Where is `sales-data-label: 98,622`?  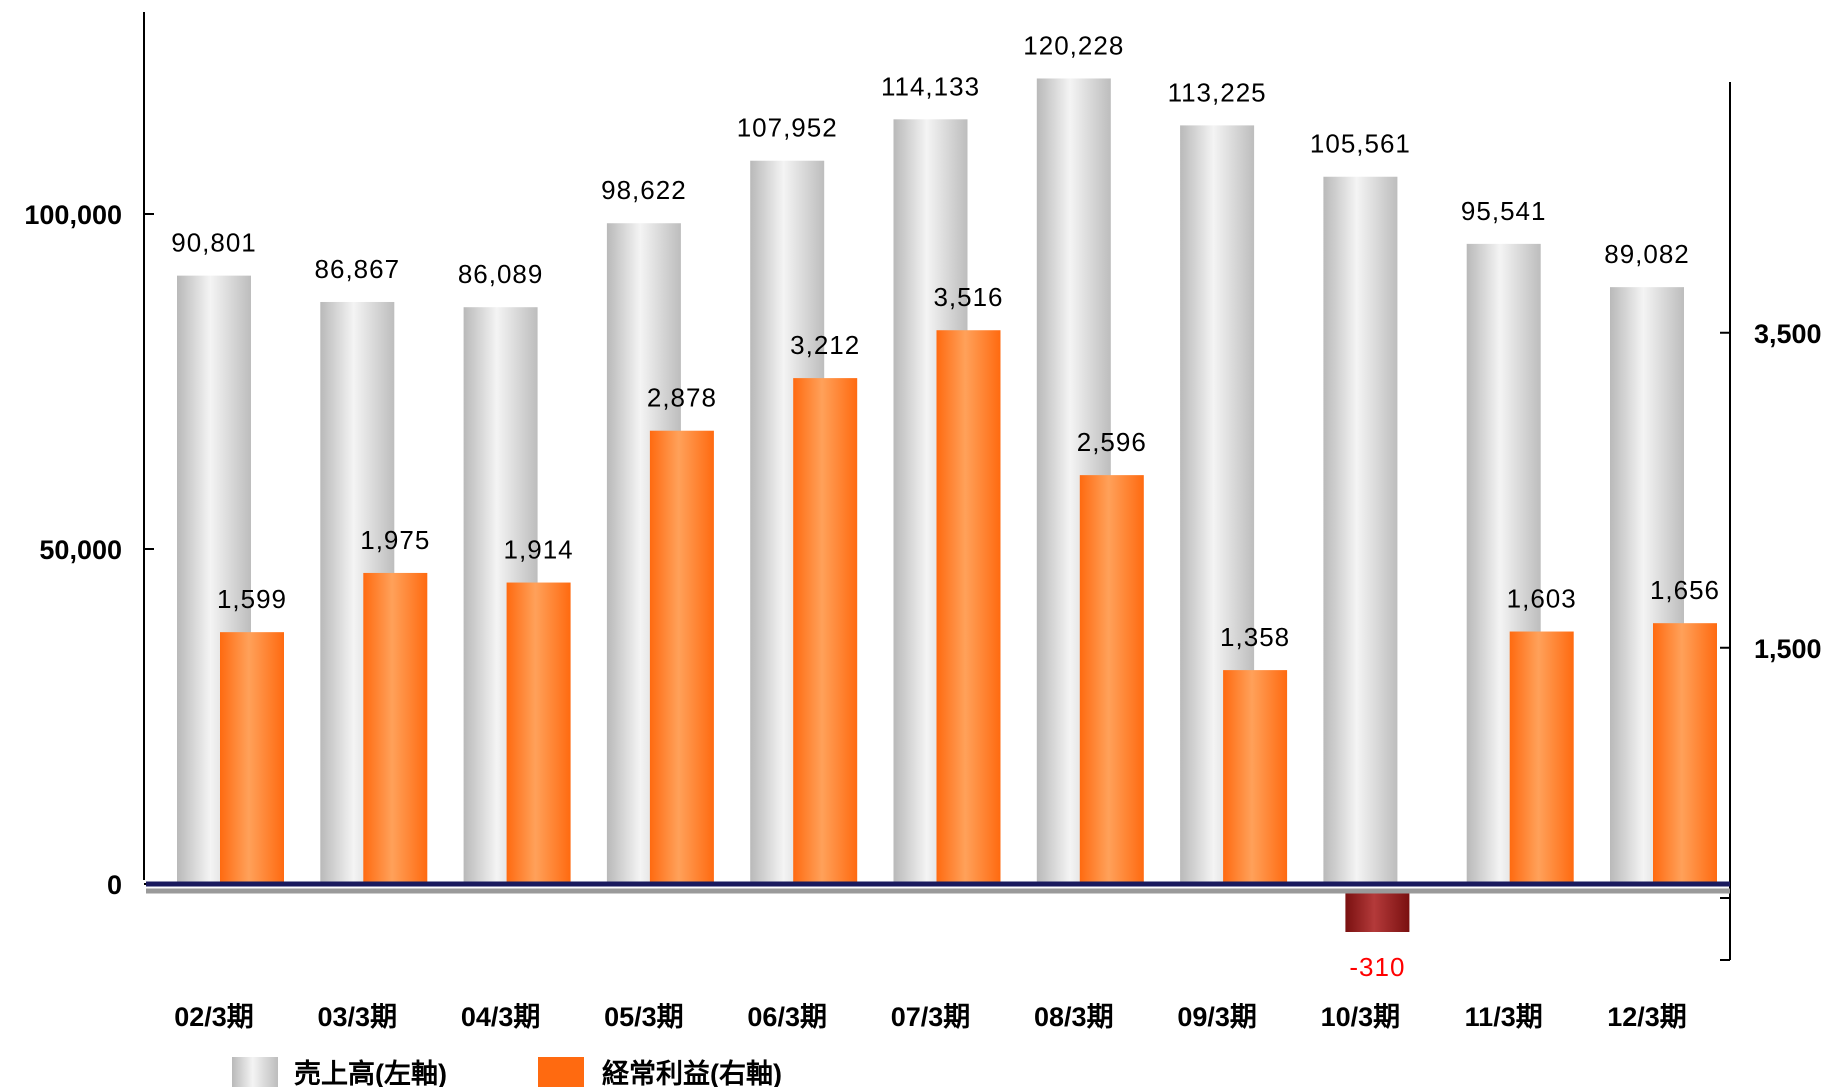 sales-data-label: 98,622 is located at coordinates (644, 190).